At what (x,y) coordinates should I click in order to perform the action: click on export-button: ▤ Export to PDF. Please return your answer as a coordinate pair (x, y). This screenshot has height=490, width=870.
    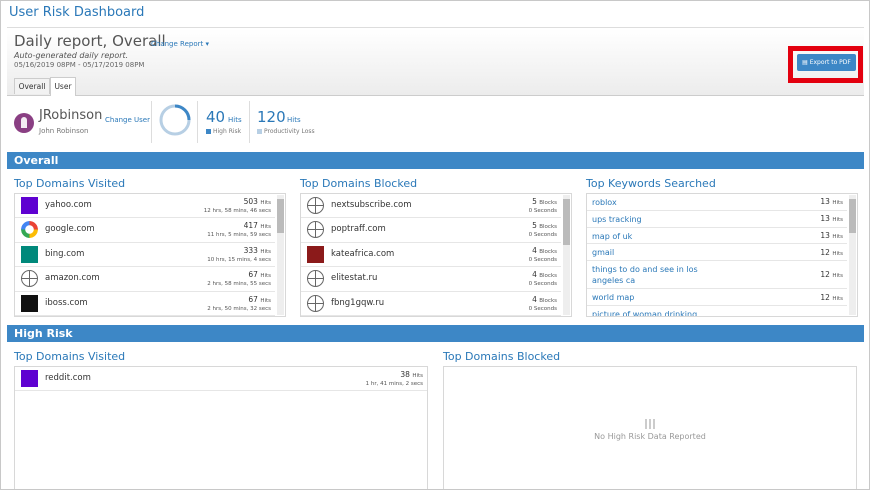
    Looking at the image, I should click on (826, 62).